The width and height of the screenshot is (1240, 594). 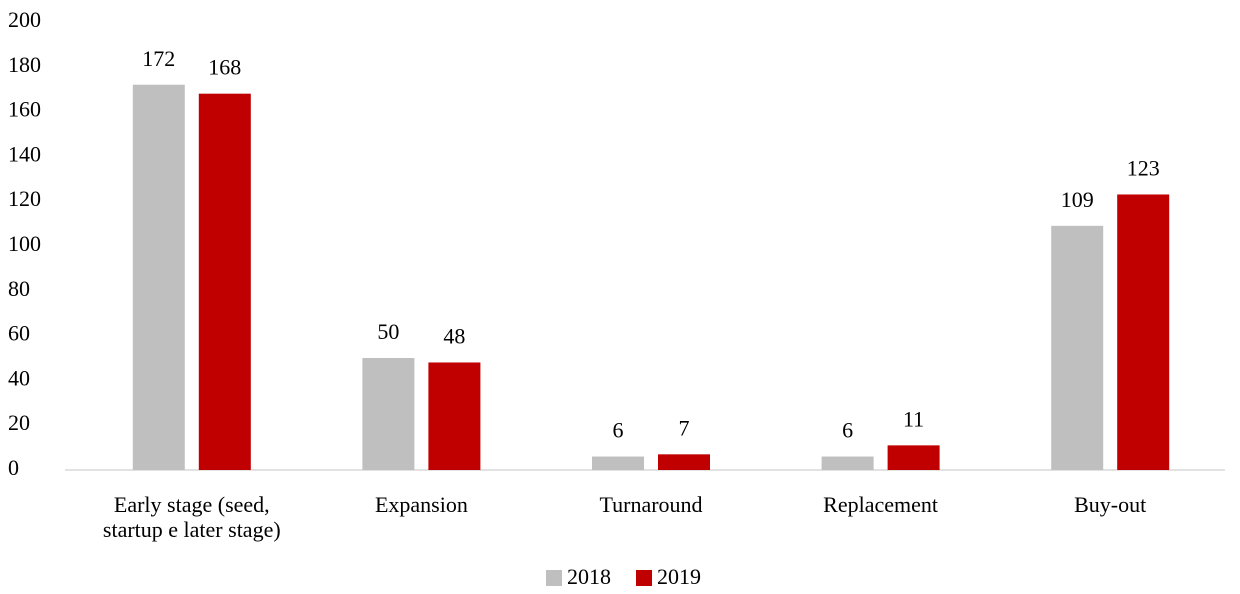 I want to click on data-label: 168, so click(x=224, y=67).